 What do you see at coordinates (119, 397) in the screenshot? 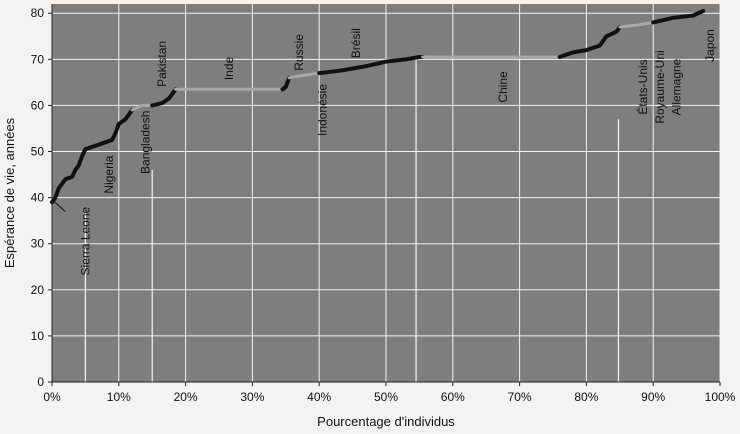
I see `x-tick-label: 10%` at bounding box center [119, 397].